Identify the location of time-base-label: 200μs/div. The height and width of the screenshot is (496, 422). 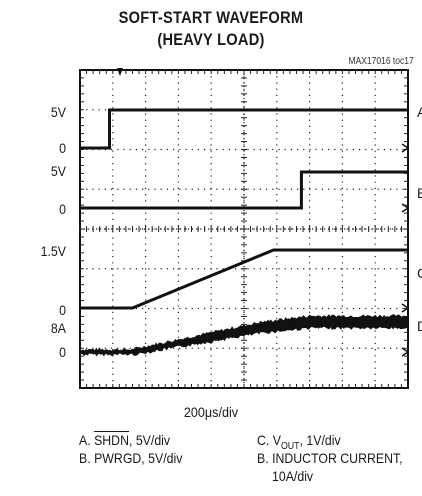
(211, 412).